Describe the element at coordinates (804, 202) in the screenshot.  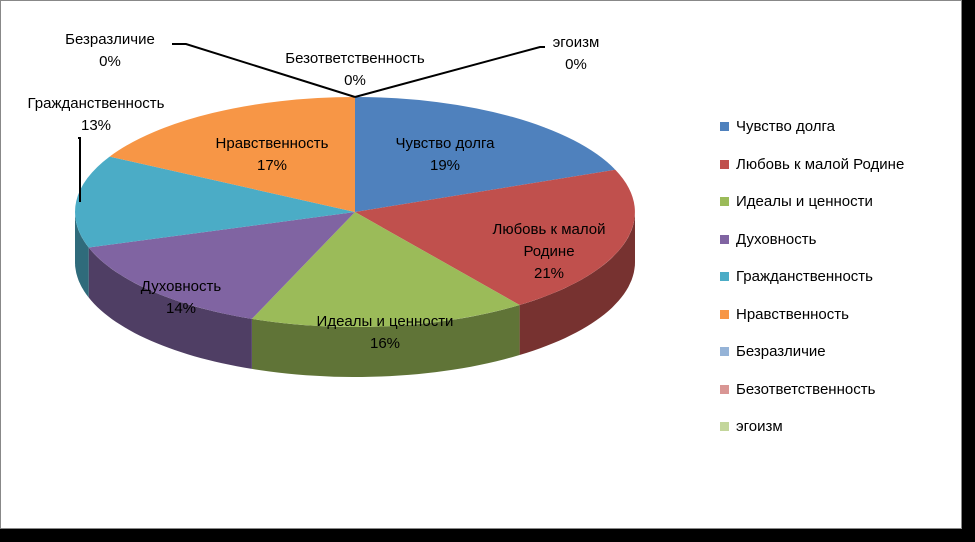
I see `legend-label: Идеалы и ценности` at that location.